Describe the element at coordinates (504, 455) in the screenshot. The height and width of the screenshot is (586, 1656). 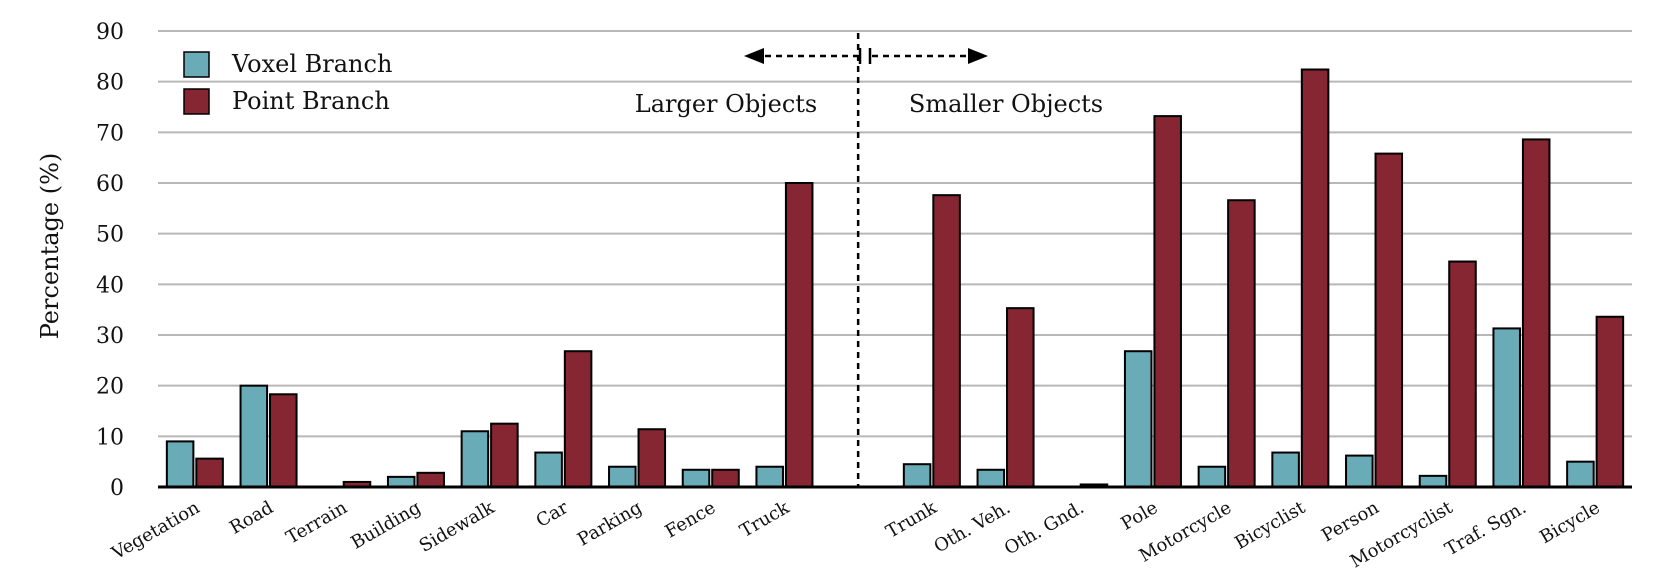
I see `point-bar-sidewalk` at that location.